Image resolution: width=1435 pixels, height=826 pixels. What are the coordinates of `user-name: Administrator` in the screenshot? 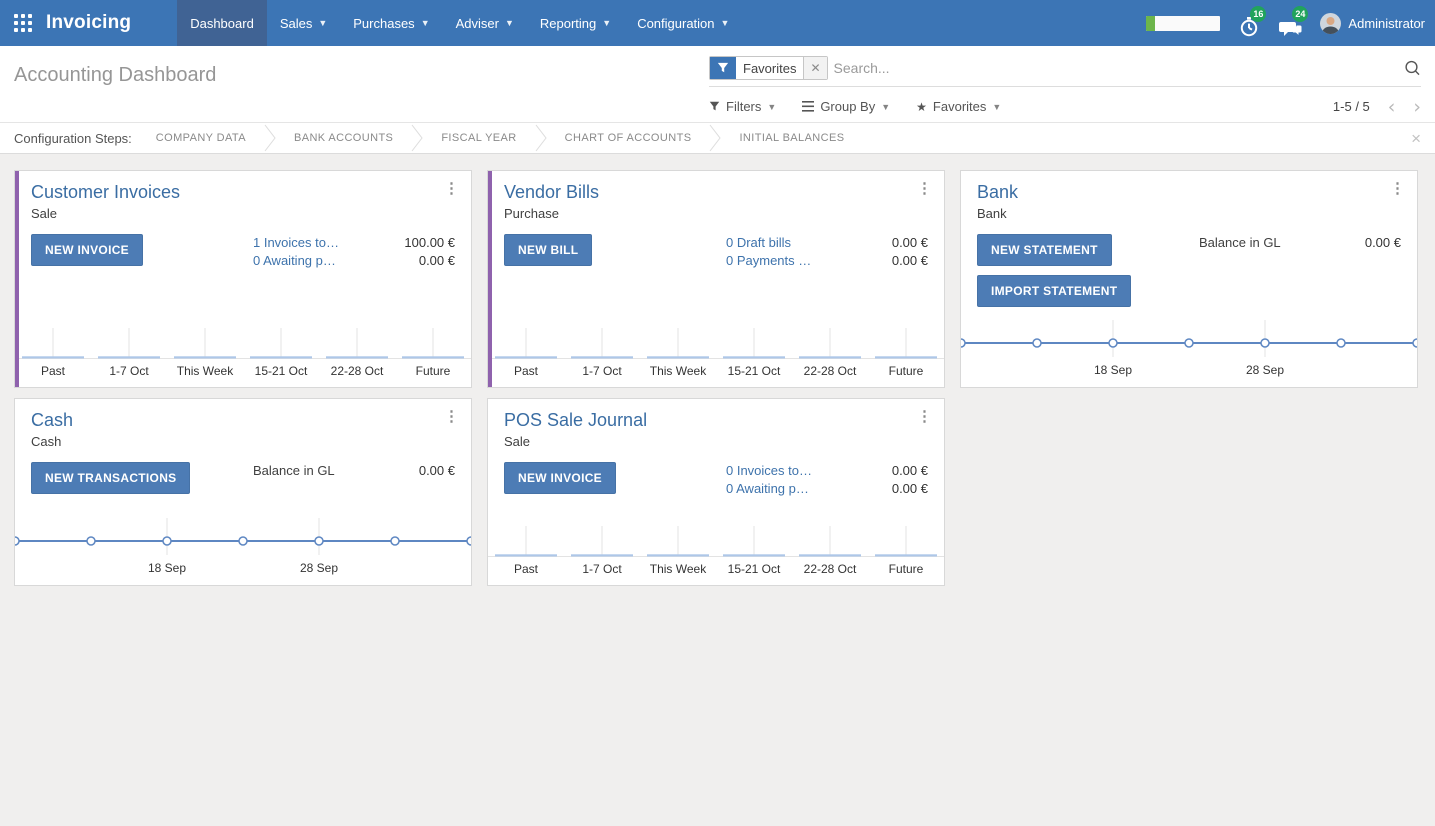 It's located at (1386, 23).